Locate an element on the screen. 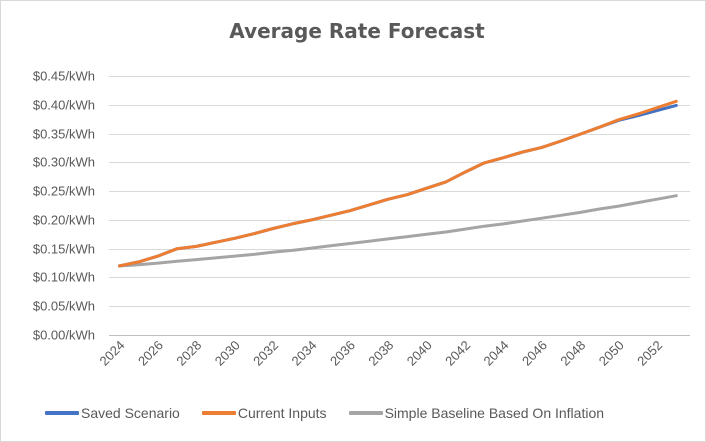  x-tick-label: 2030 is located at coordinates (227, 353).